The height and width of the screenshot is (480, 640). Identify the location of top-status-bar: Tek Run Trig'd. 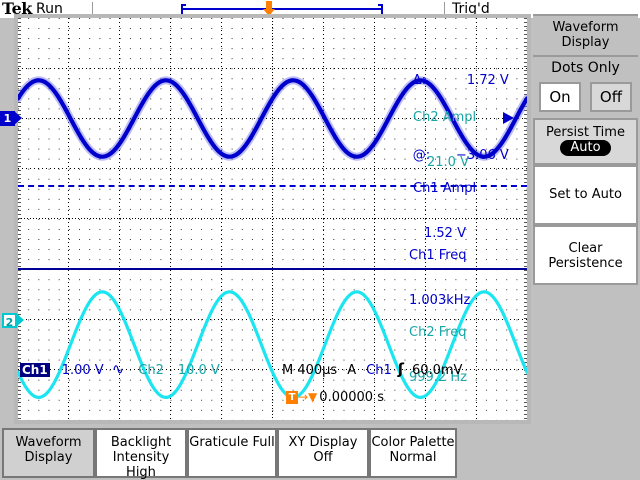
(320, 9).